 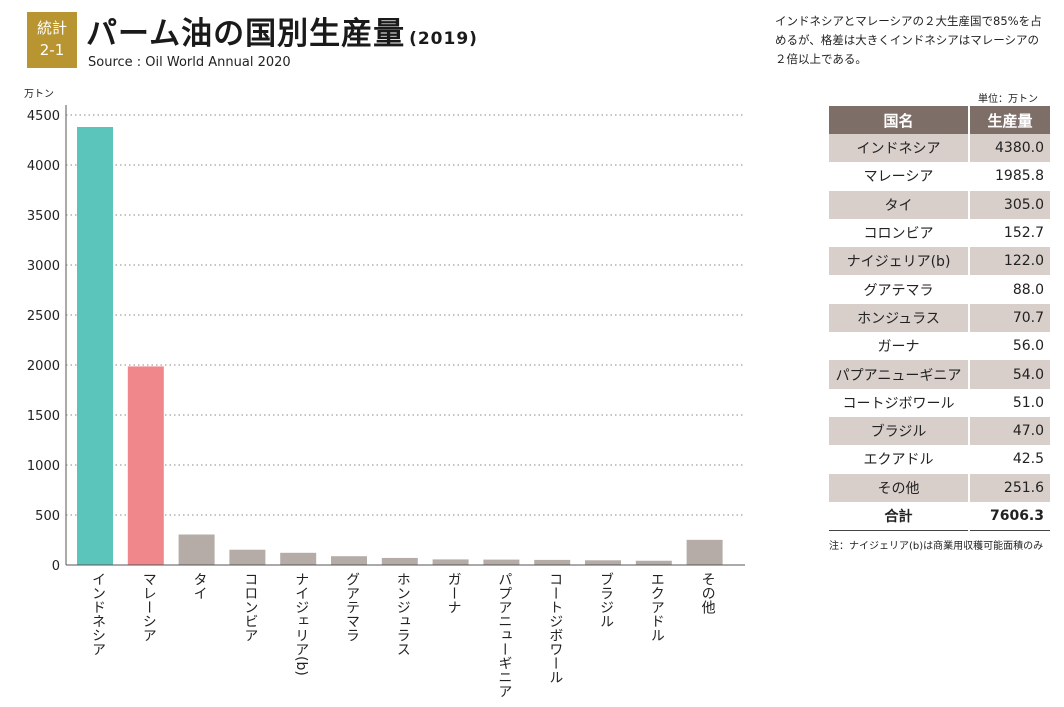 I want to click on table-cell-country: ナイジェリア(b), so click(x=899, y=261).